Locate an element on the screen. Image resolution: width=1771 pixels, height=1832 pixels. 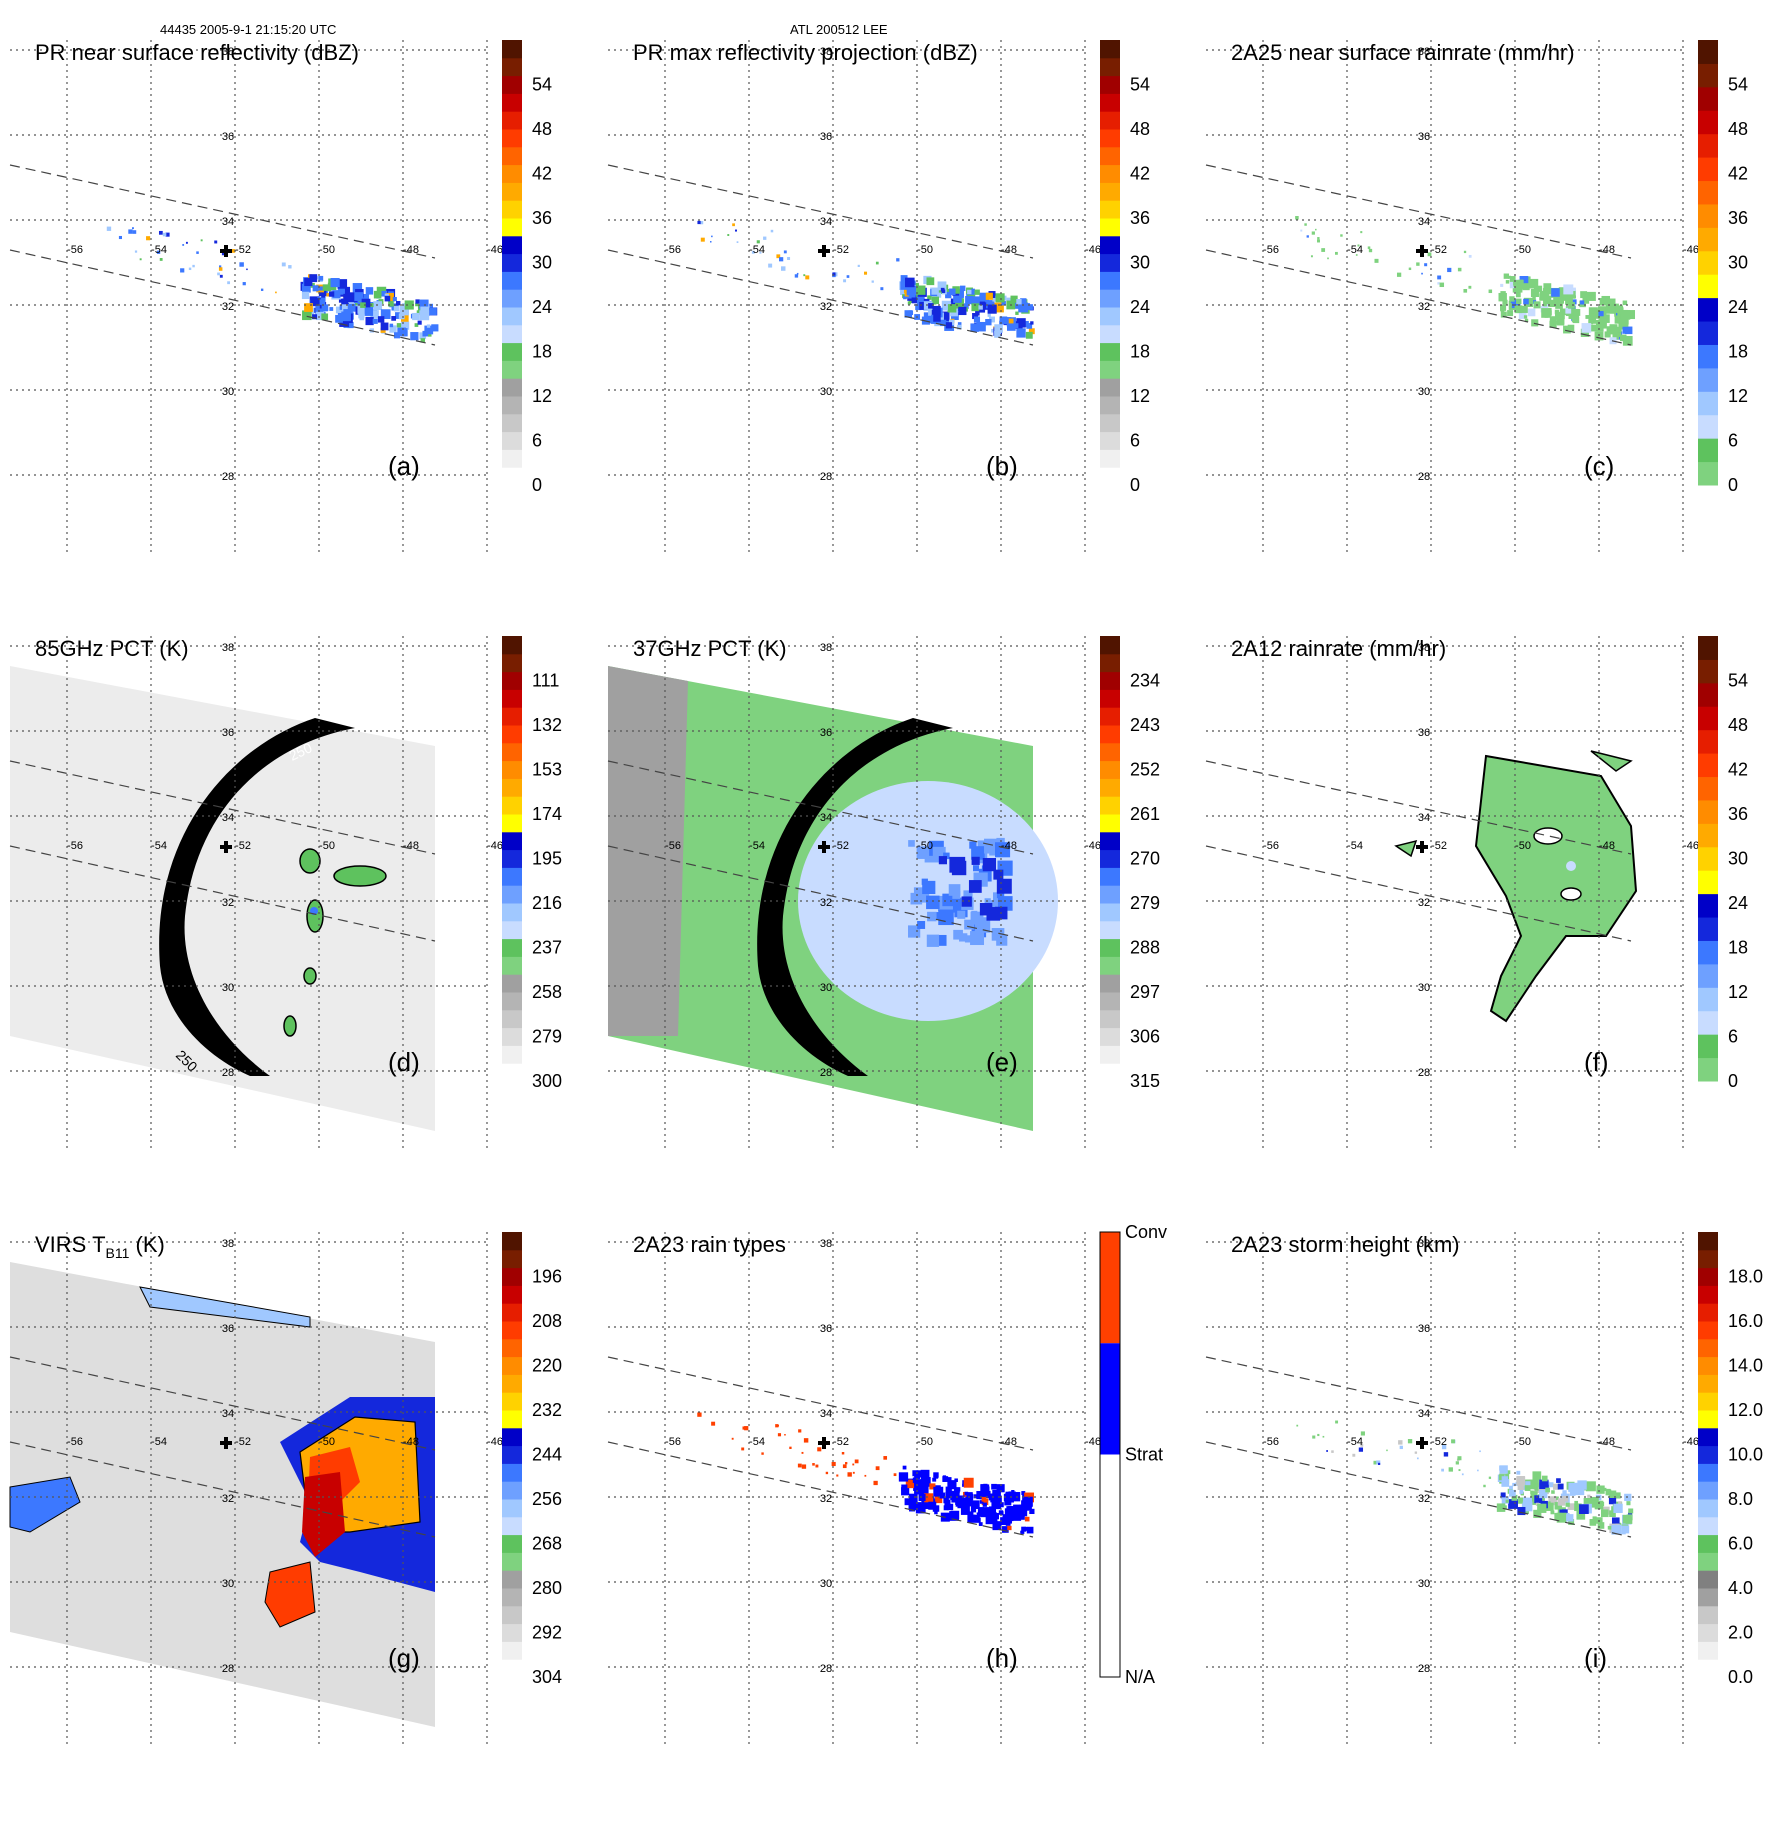
colorbar-tick-label: 270 is located at coordinates (1145, 859).